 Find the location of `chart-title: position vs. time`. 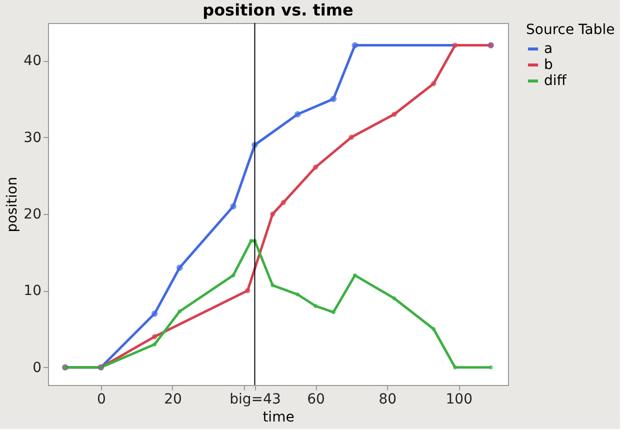

chart-title: position vs. time is located at coordinates (278, 10).